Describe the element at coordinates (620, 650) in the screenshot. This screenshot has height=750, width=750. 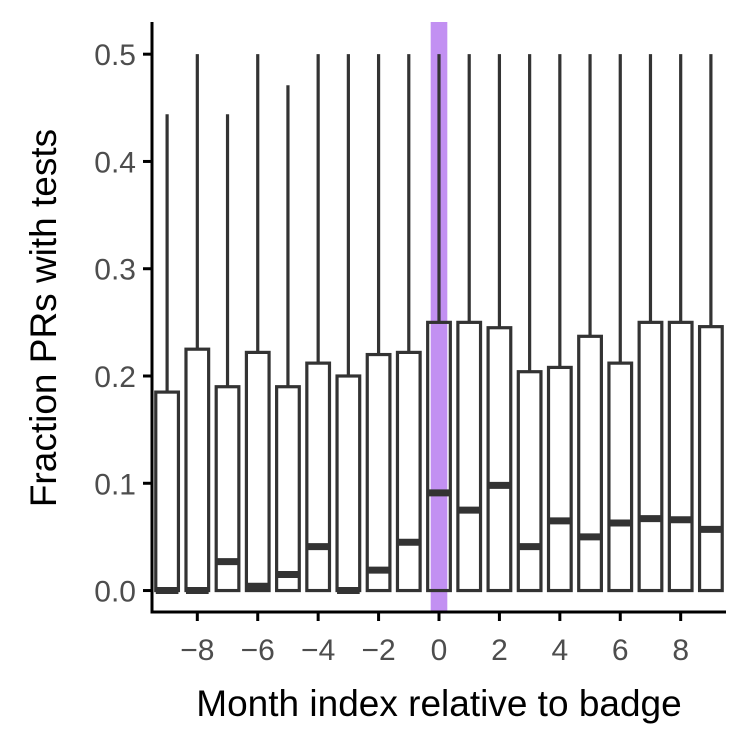
I see `x-tick-label: 6` at that location.